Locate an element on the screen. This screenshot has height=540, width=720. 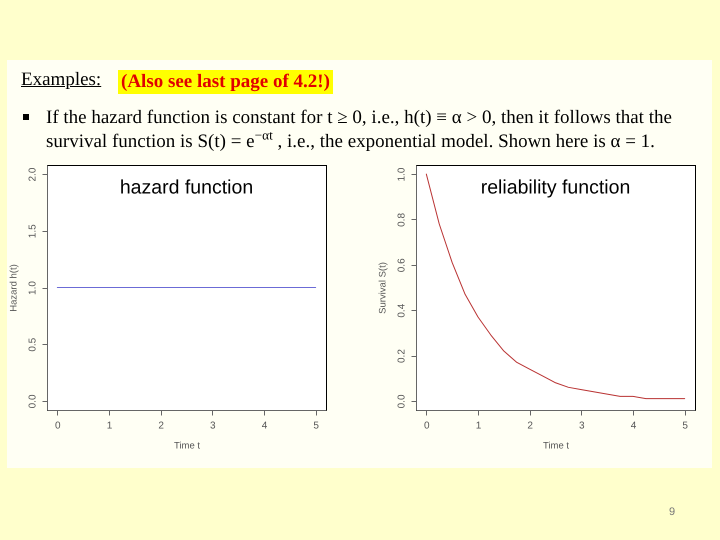
y-tick-label: 2.0 is located at coordinates (33, 174).